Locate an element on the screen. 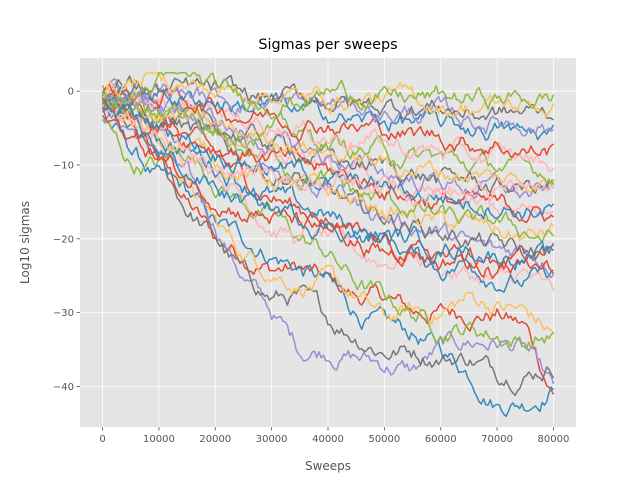 This screenshot has width=640, height=485. x-tick-label: 40000 is located at coordinates (328, 439).